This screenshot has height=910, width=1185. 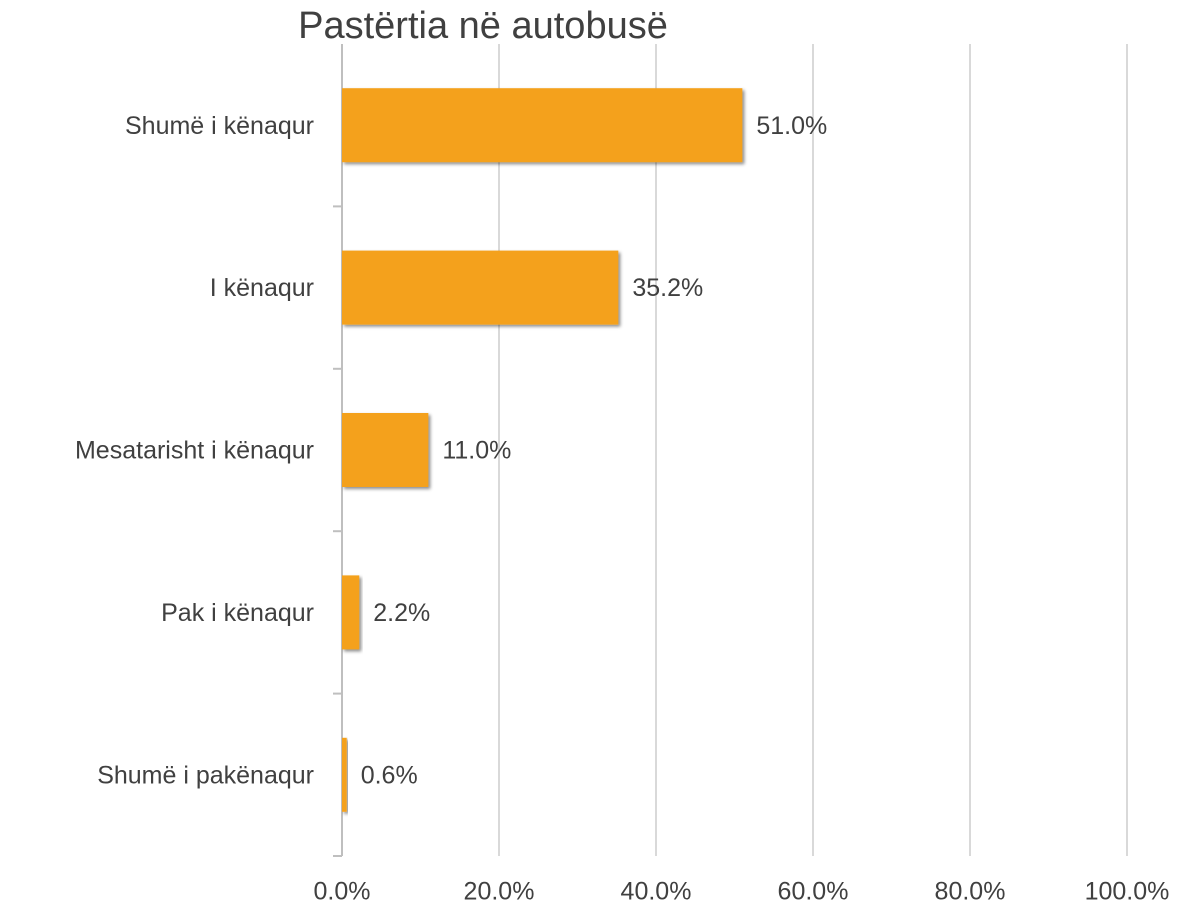 What do you see at coordinates (237, 613) in the screenshot?
I see `y-tick-label: Pak i kënaqur` at bounding box center [237, 613].